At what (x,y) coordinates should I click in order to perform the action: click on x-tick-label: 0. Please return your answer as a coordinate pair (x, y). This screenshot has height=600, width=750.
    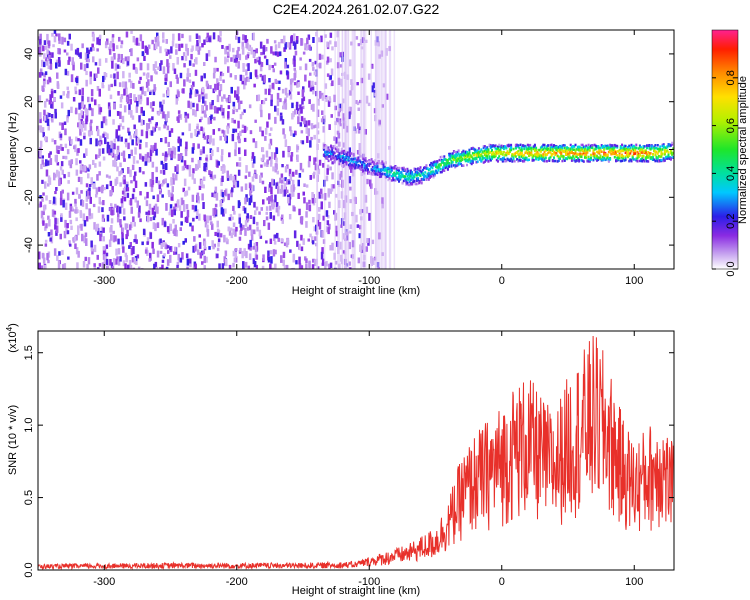
    Looking at the image, I should click on (502, 281).